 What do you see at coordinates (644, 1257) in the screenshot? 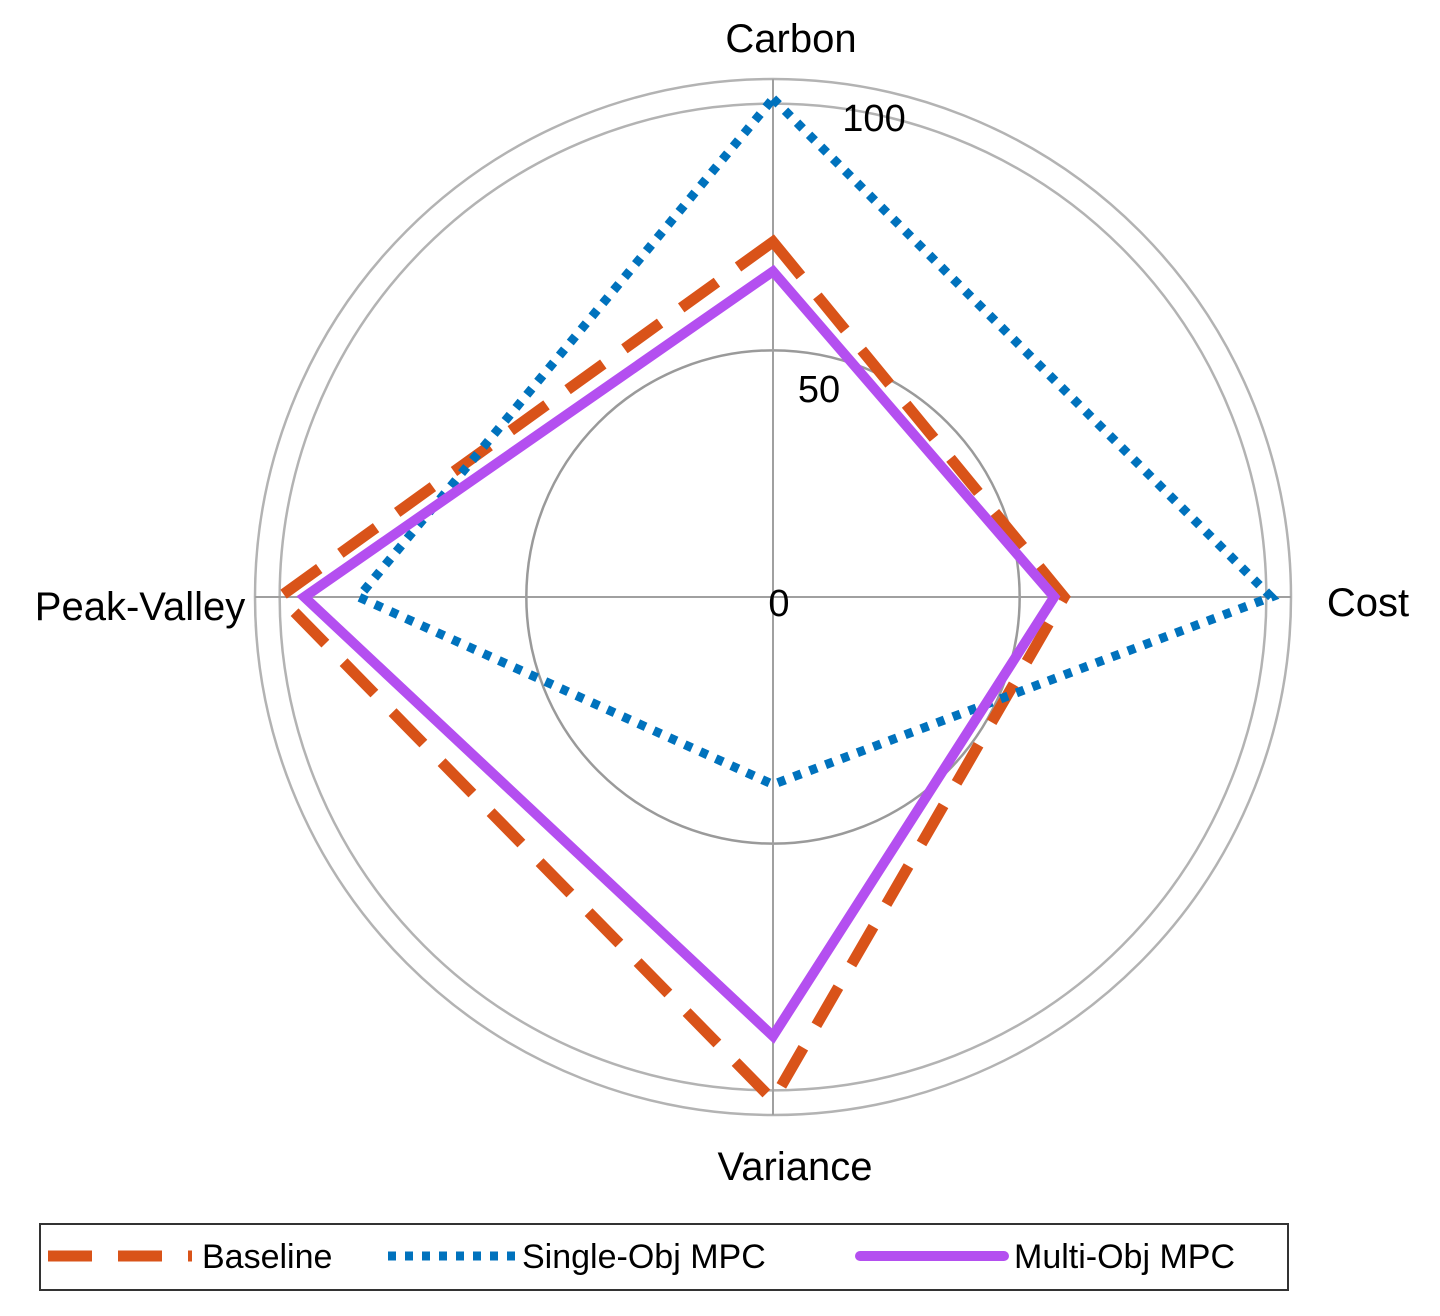
I see `legend-label-1: Single-Obj MPC` at bounding box center [644, 1257].